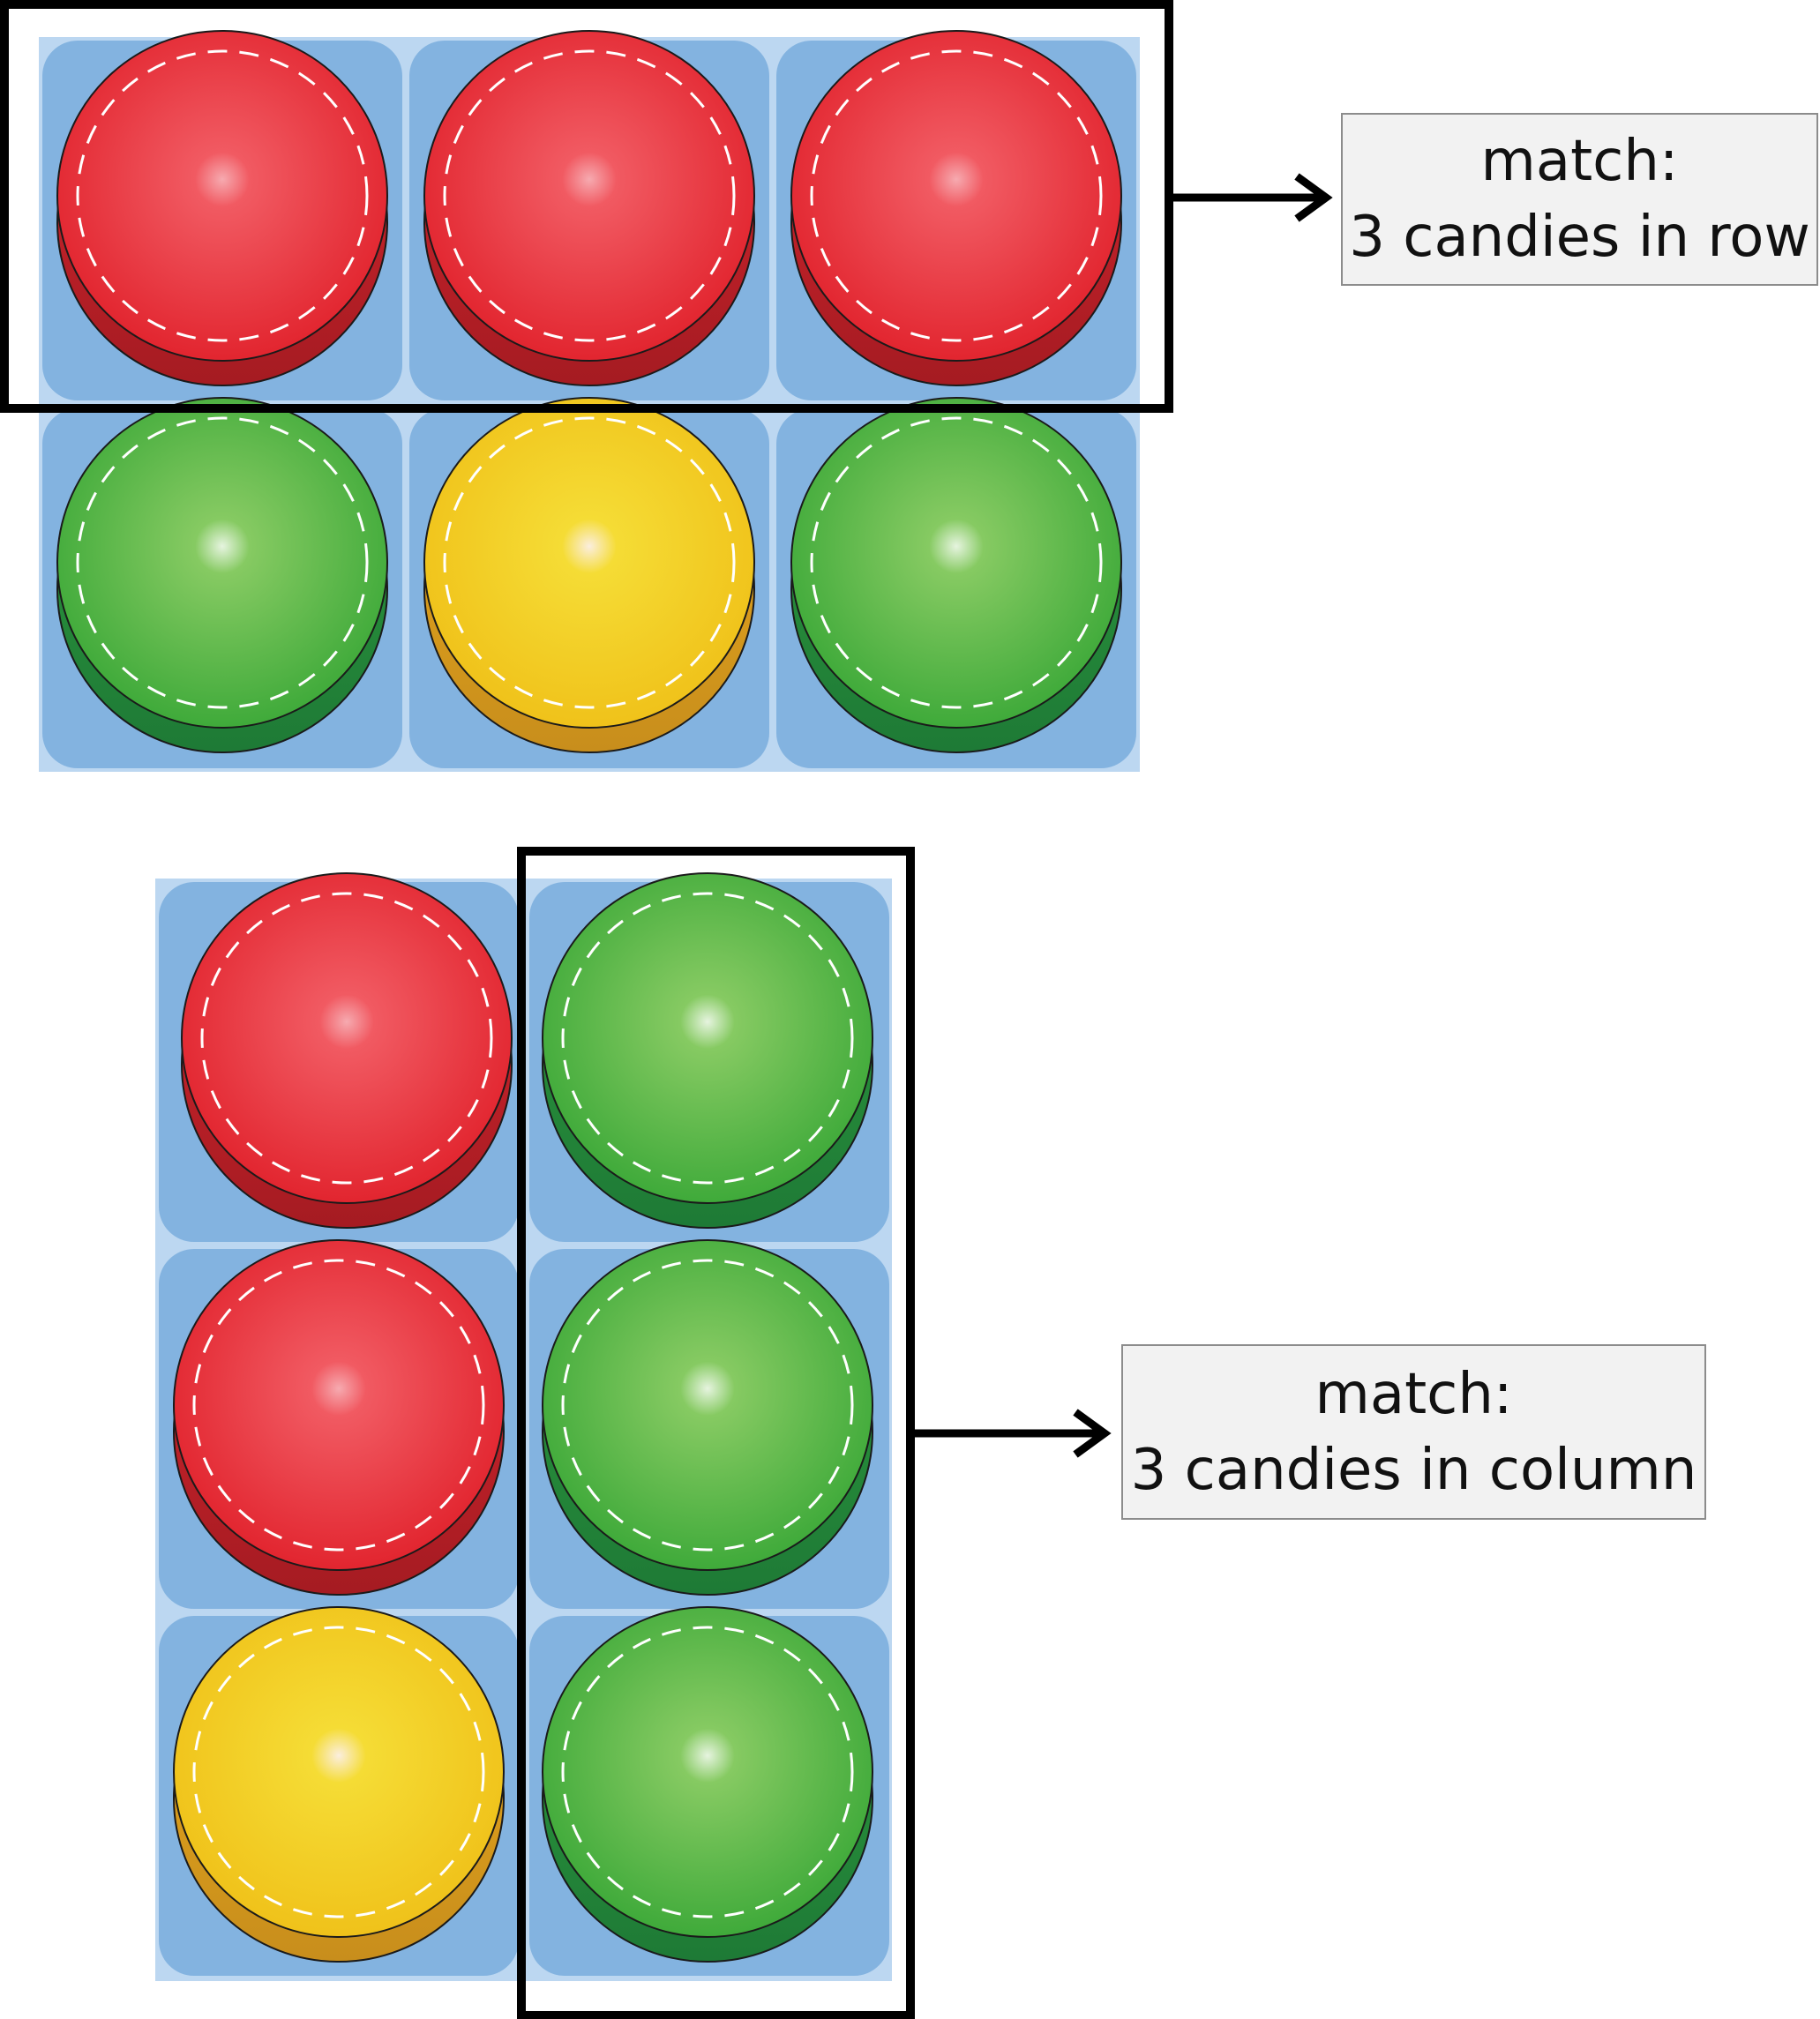  What do you see at coordinates (1579, 199) in the screenshot?
I see `row-match-label: match: 3 candies in row` at bounding box center [1579, 199].